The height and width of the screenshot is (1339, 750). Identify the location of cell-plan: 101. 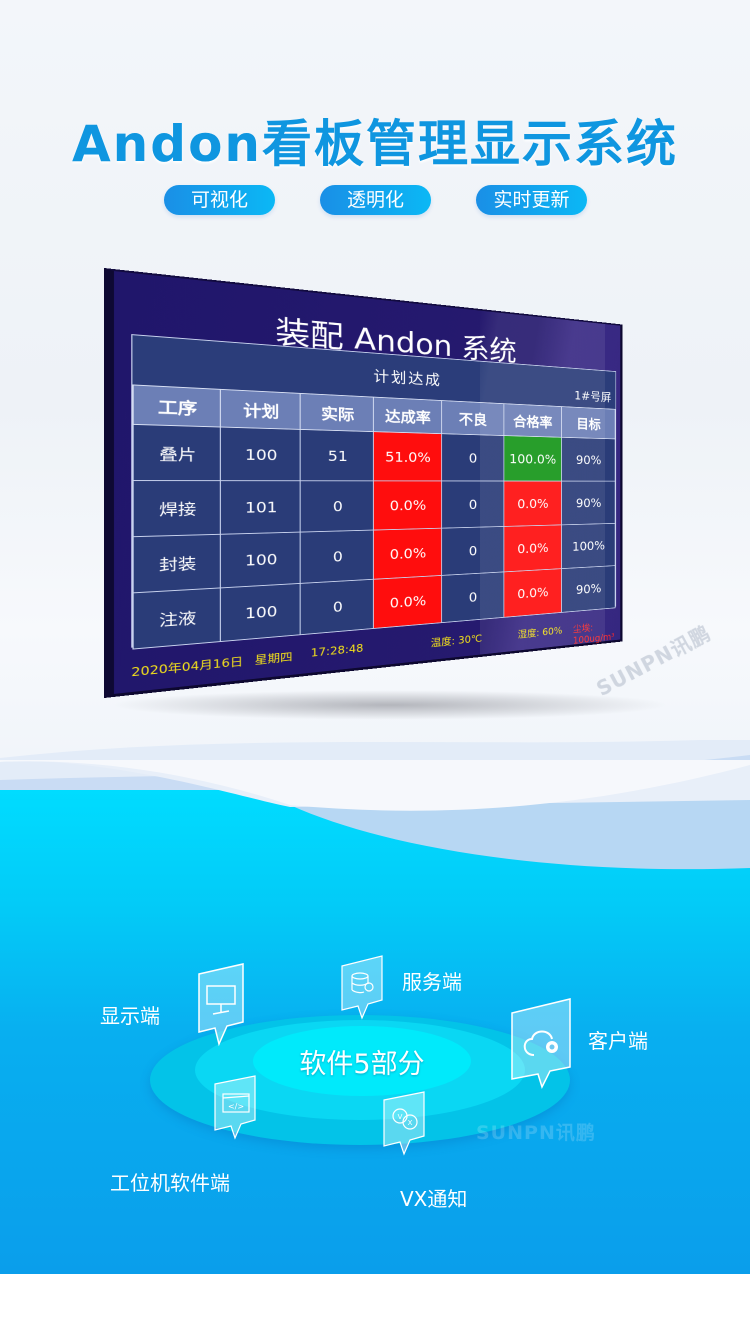
(260, 507).